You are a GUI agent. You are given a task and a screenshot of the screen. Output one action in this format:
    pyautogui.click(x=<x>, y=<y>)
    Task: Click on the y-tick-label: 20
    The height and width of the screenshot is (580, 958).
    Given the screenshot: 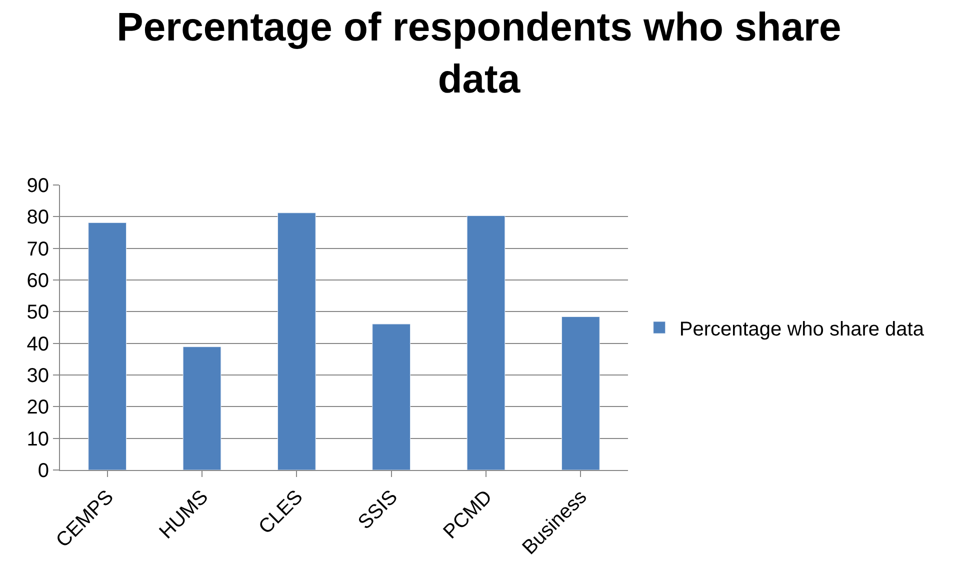 What is the action you would take?
    pyautogui.click(x=37, y=407)
    